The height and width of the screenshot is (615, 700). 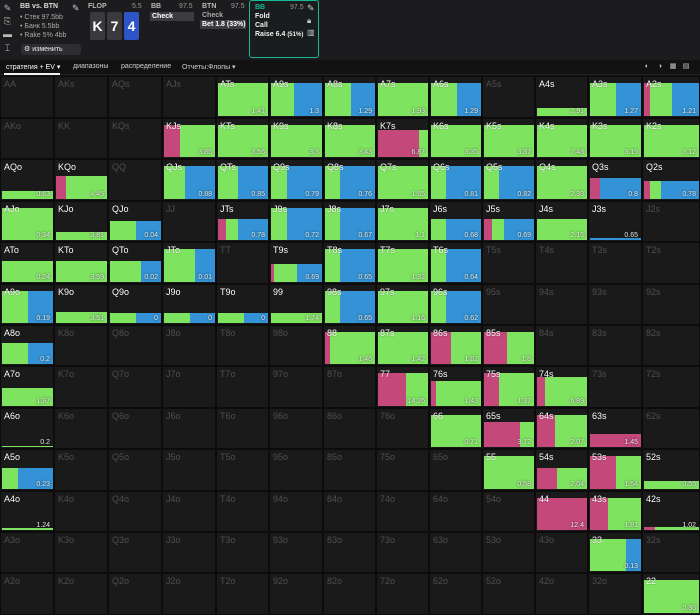 I want to click on hand-cell: 95o, so click(x=296, y=470).